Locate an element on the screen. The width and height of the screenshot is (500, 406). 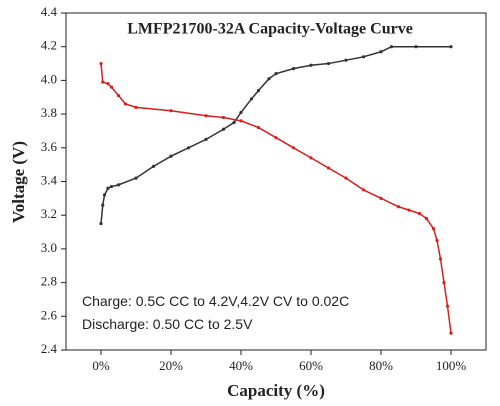
y-tick-label: 2.6 is located at coordinates (49, 314).